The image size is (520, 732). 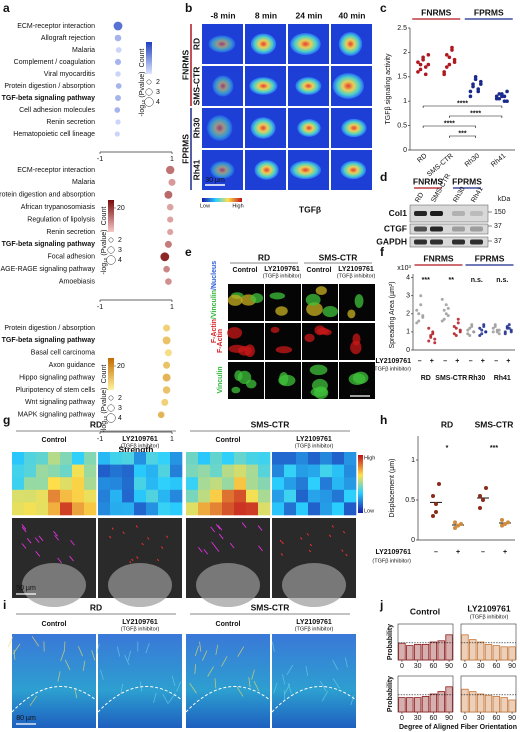 I want to click on row-label: F-Actin/Vinculin/Nucleus, so click(x=214, y=302).